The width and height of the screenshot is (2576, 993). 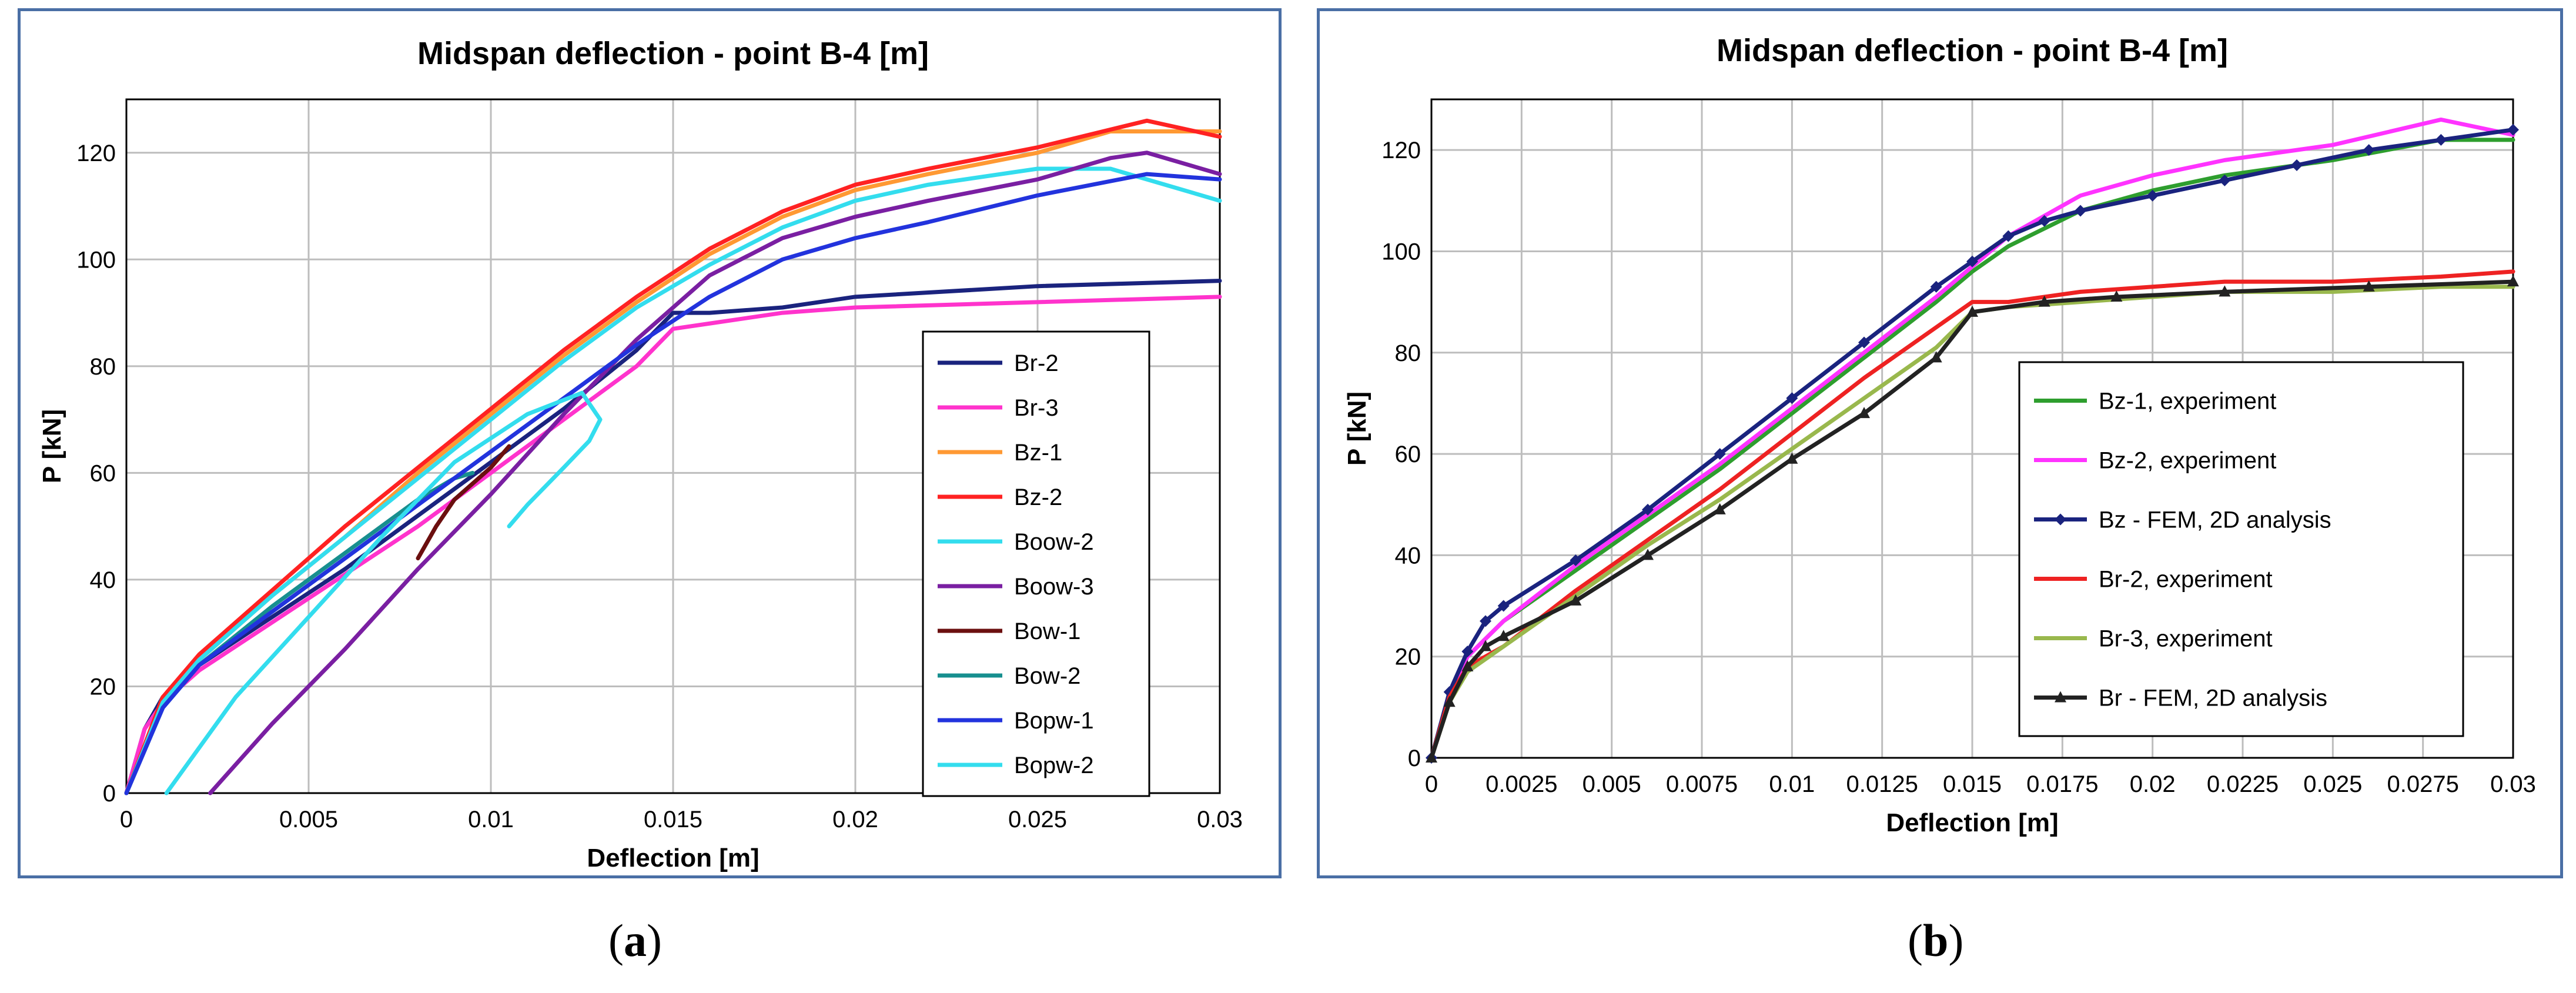 I want to click on chart-b-xtick-label: 0.03, so click(x=2513, y=784).